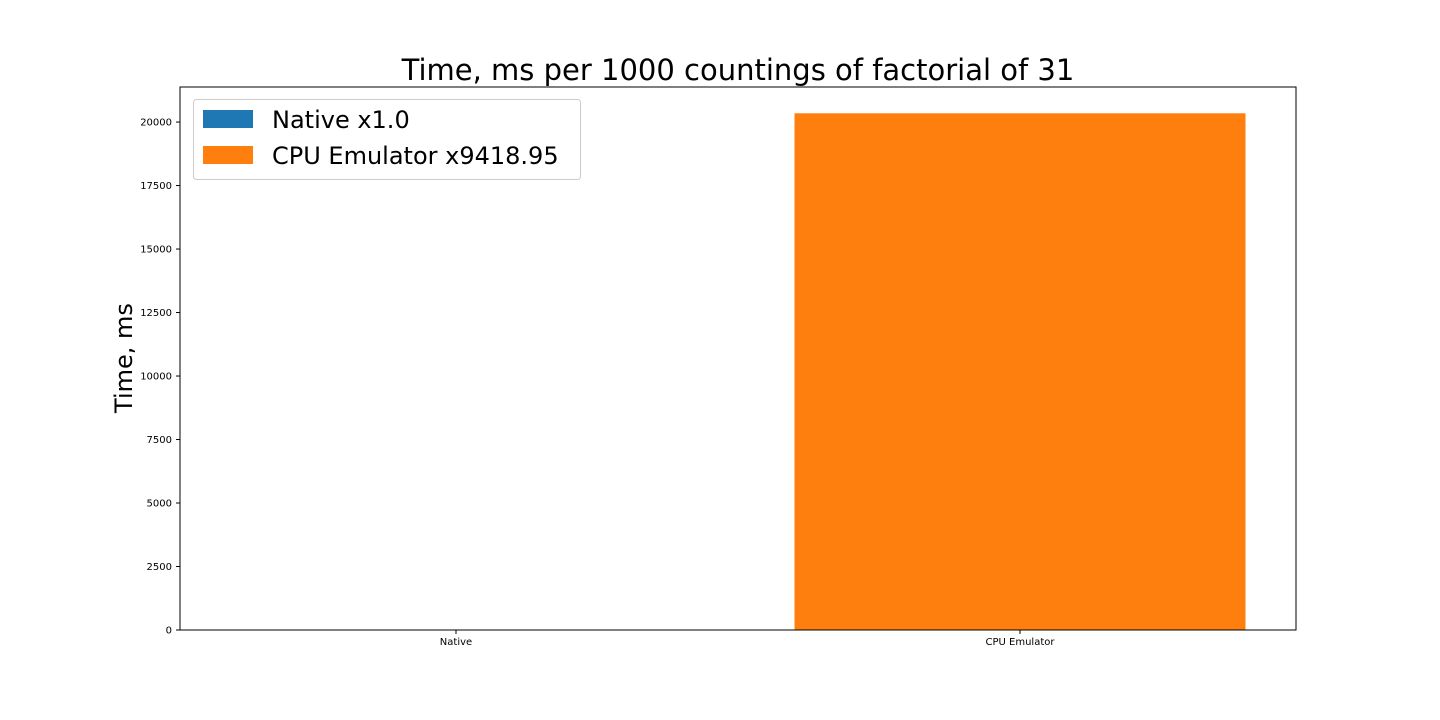  What do you see at coordinates (159, 440) in the screenshot?
I see `y-tick-label: 7500` at bounding box center [159, 440].